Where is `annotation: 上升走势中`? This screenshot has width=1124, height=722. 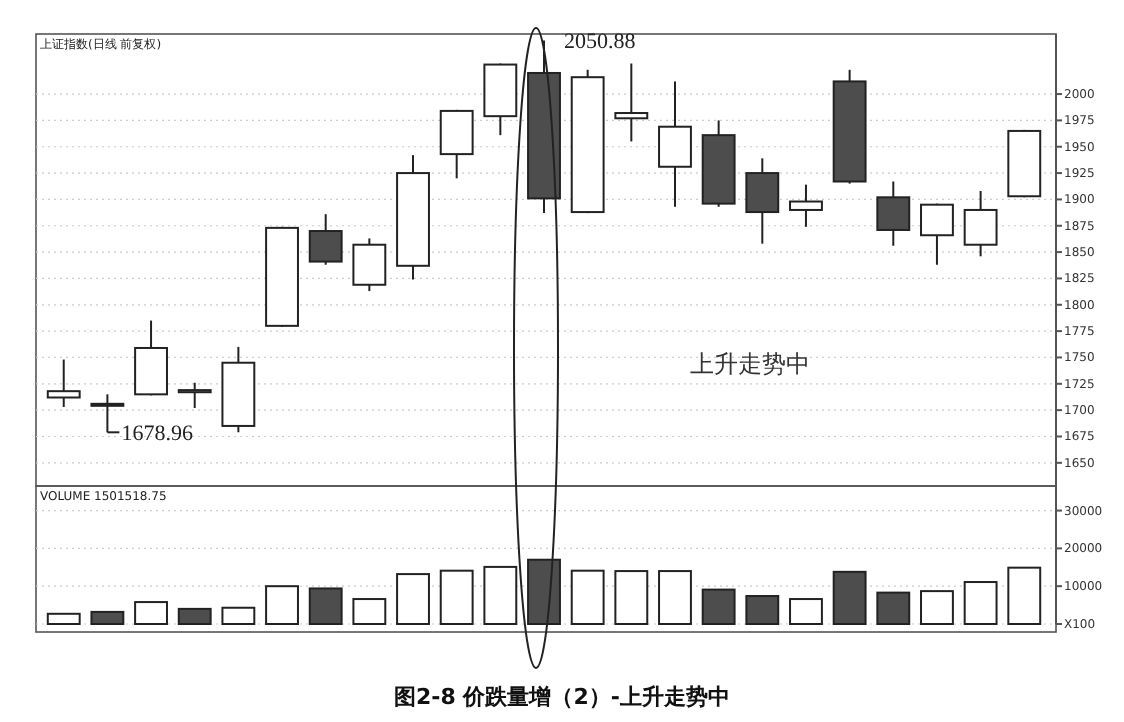 annotation: 上升走势中 is located at coordinates (750, 364).